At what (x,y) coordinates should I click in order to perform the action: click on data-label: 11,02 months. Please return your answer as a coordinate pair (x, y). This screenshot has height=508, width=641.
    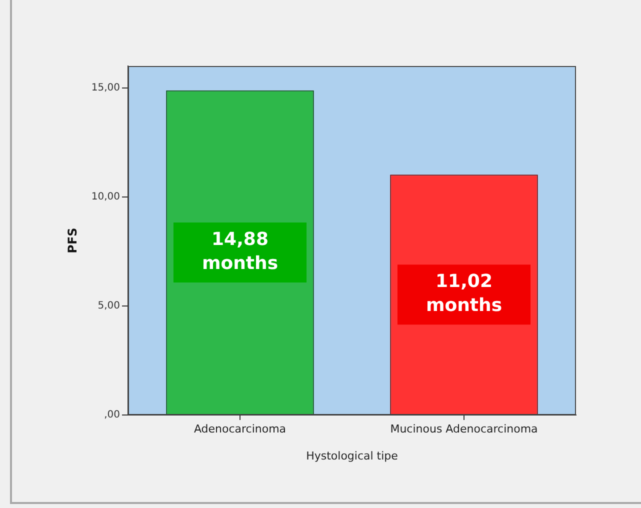
    Looking at the image, I should click on (464, 293).